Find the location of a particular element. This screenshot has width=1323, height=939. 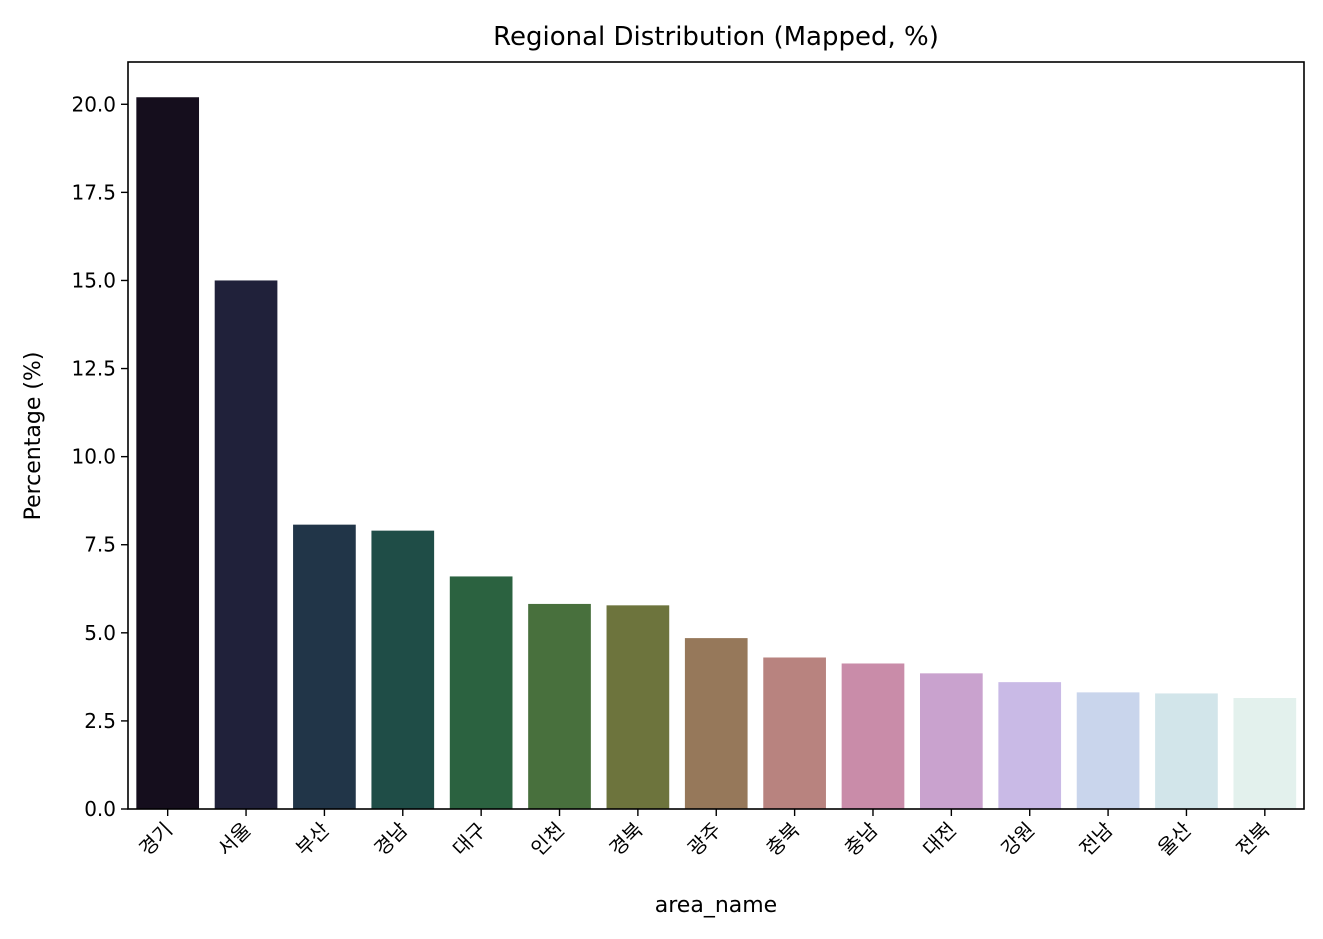

y-axis-label: Percentage (%) is located at coordinates (33, 436).